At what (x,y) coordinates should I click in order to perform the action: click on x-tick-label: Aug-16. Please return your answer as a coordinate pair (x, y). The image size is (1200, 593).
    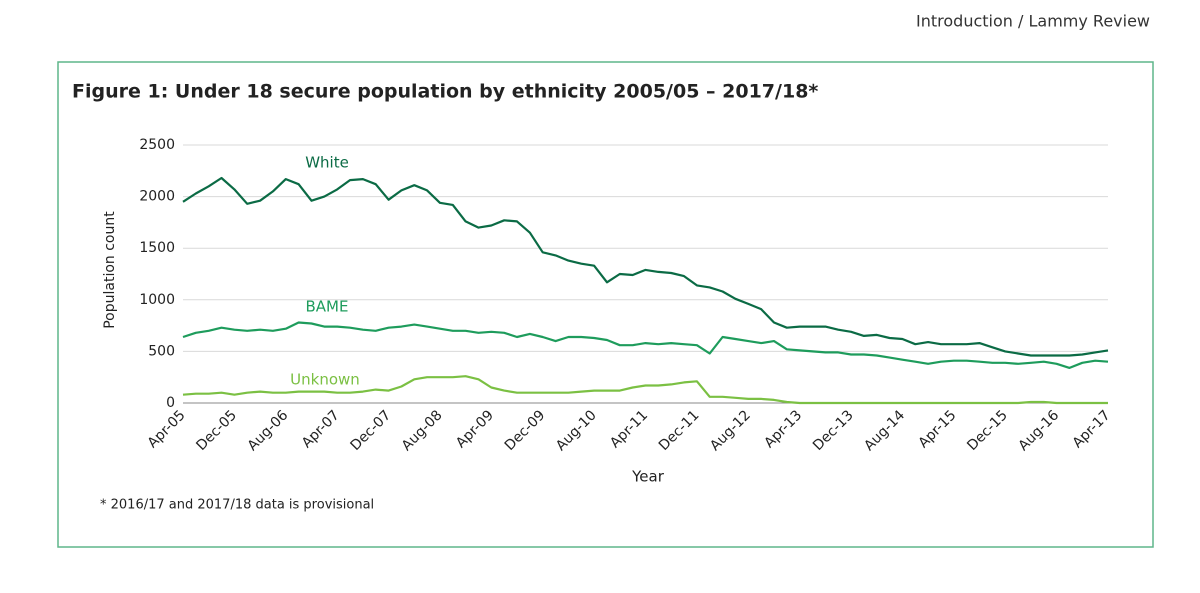
    Looking at the image, I should click on (1038, 430).